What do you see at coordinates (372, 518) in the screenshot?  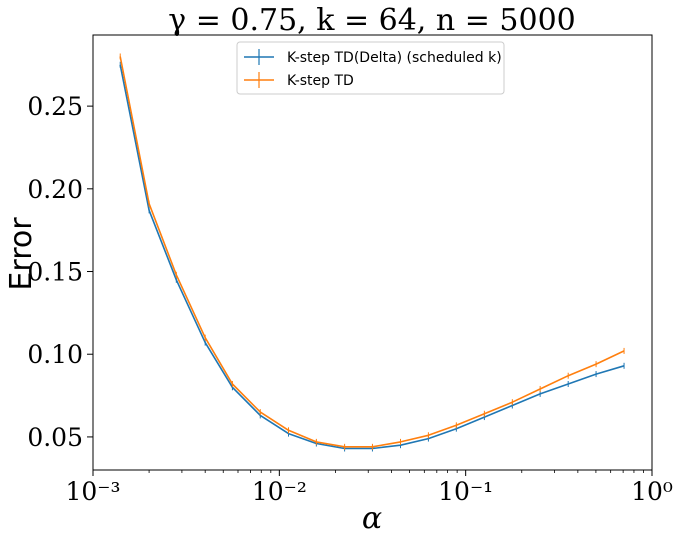 I see `x-axis-label: α` at bounding box center [372, 518].